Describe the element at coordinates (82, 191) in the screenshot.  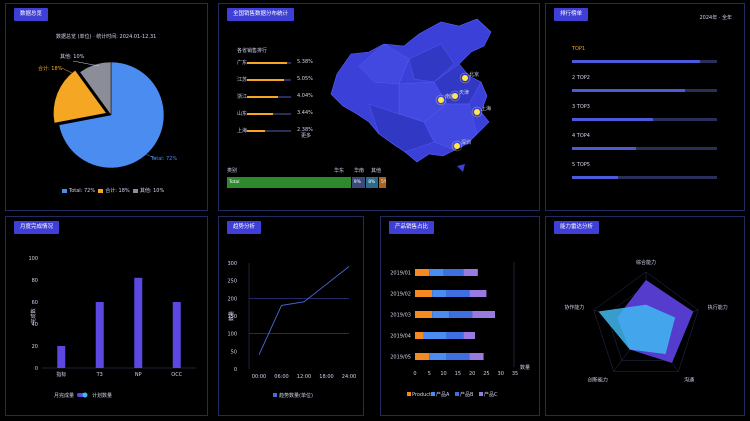
I see `legend-entry: Total: 72%` at that location.